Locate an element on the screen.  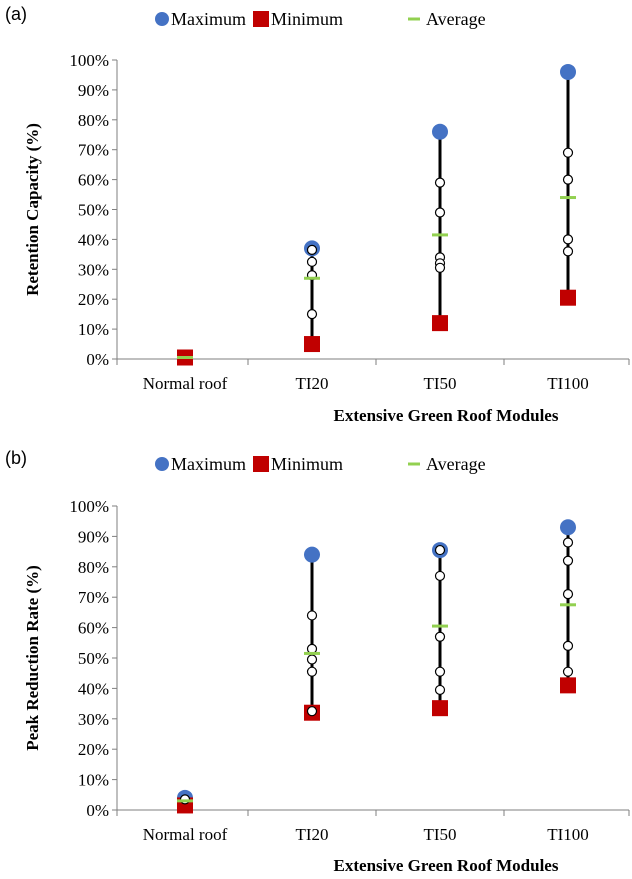
panel-label-a: (a) is located at coordinates (16, 14).